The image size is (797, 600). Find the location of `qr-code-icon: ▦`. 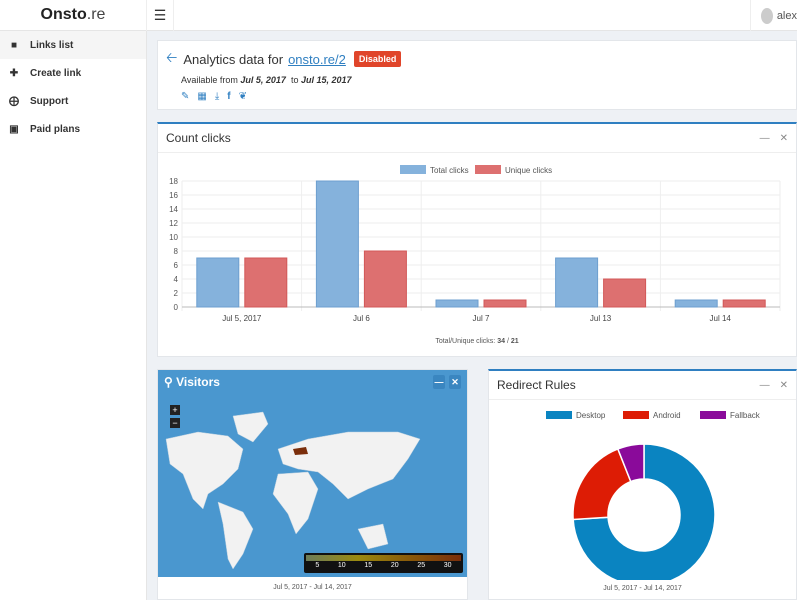

qr-code-icon: ▦ is located at coordinates (202, 96).